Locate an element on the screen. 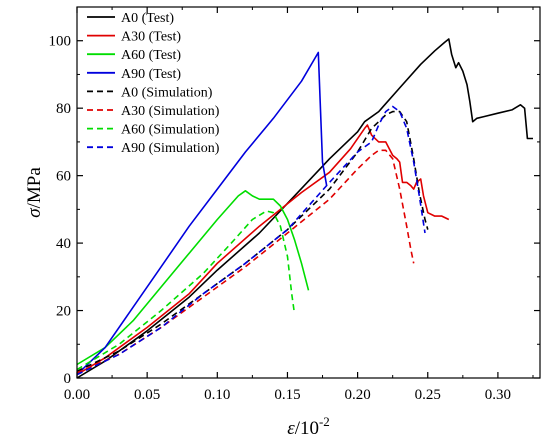  legend-label-3: A90 (Test) is located at coordinates (151, 74).